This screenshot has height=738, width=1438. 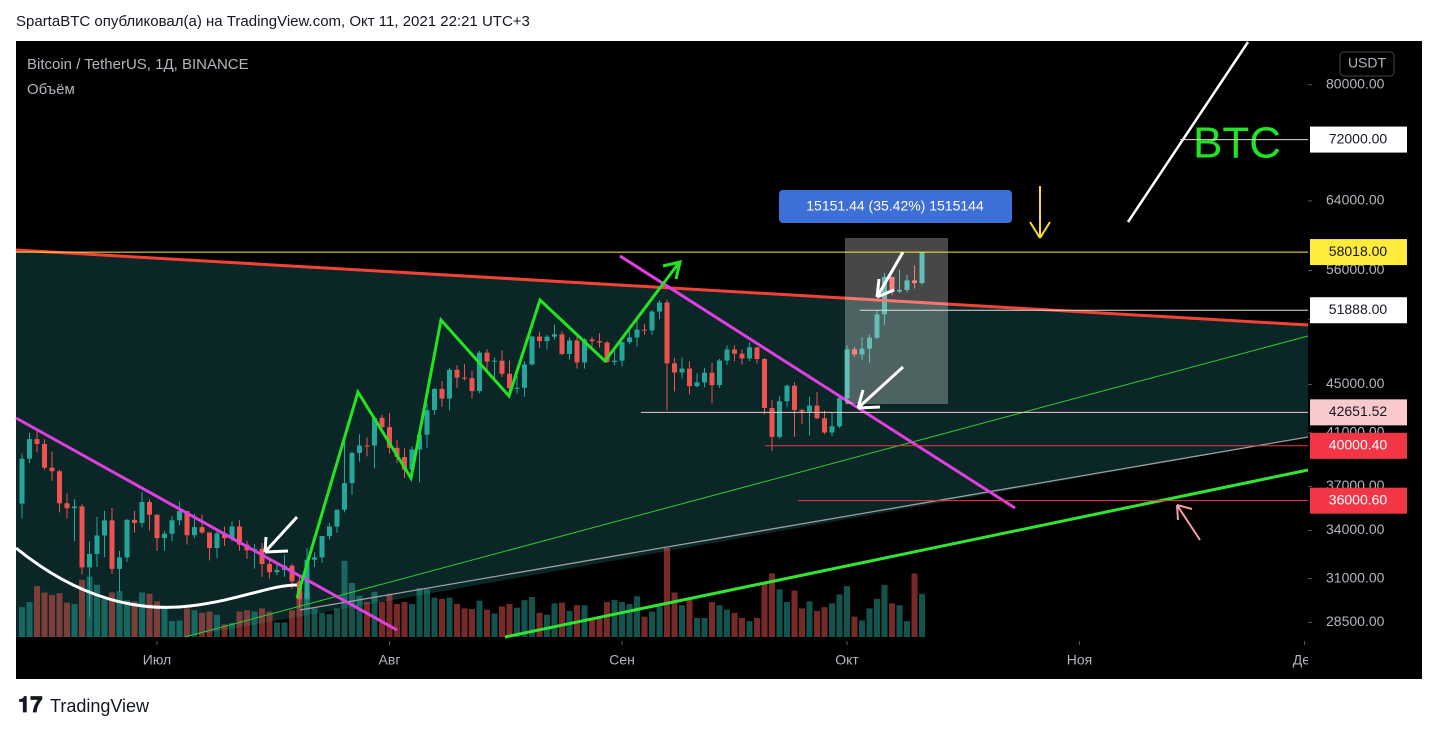 What do you see at coordinates (472, 592) in the screenshot?
I see `volume-layer` at bounding box center [472, 592].